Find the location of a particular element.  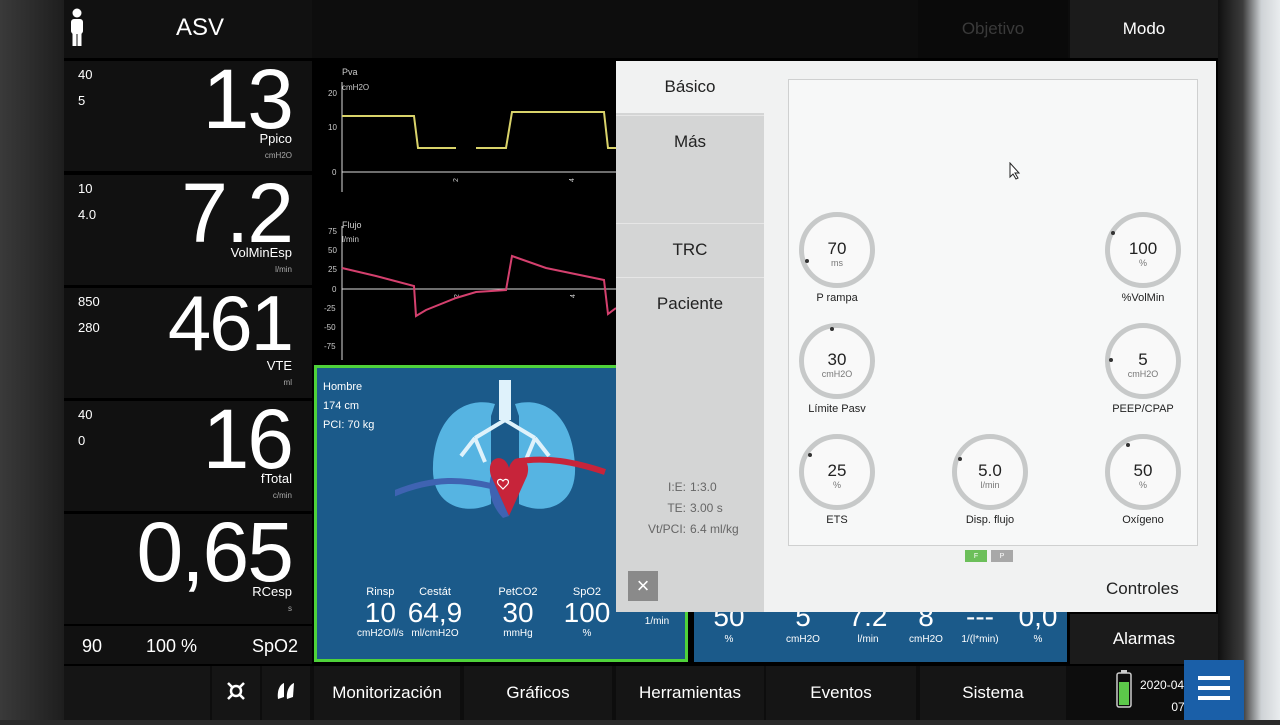

patient-male-icon is located at coordinates (77, 30).